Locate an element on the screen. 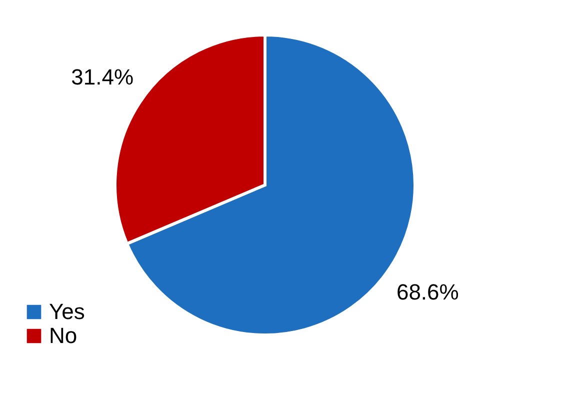  data-label: 31.4% is located at coordinates (102, 77).